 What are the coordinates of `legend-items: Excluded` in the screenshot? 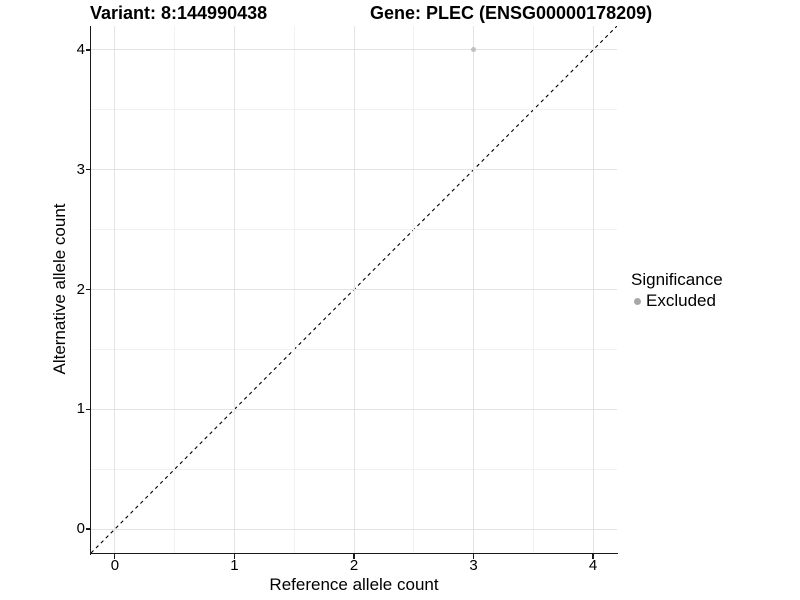 It's located at (677, 301).